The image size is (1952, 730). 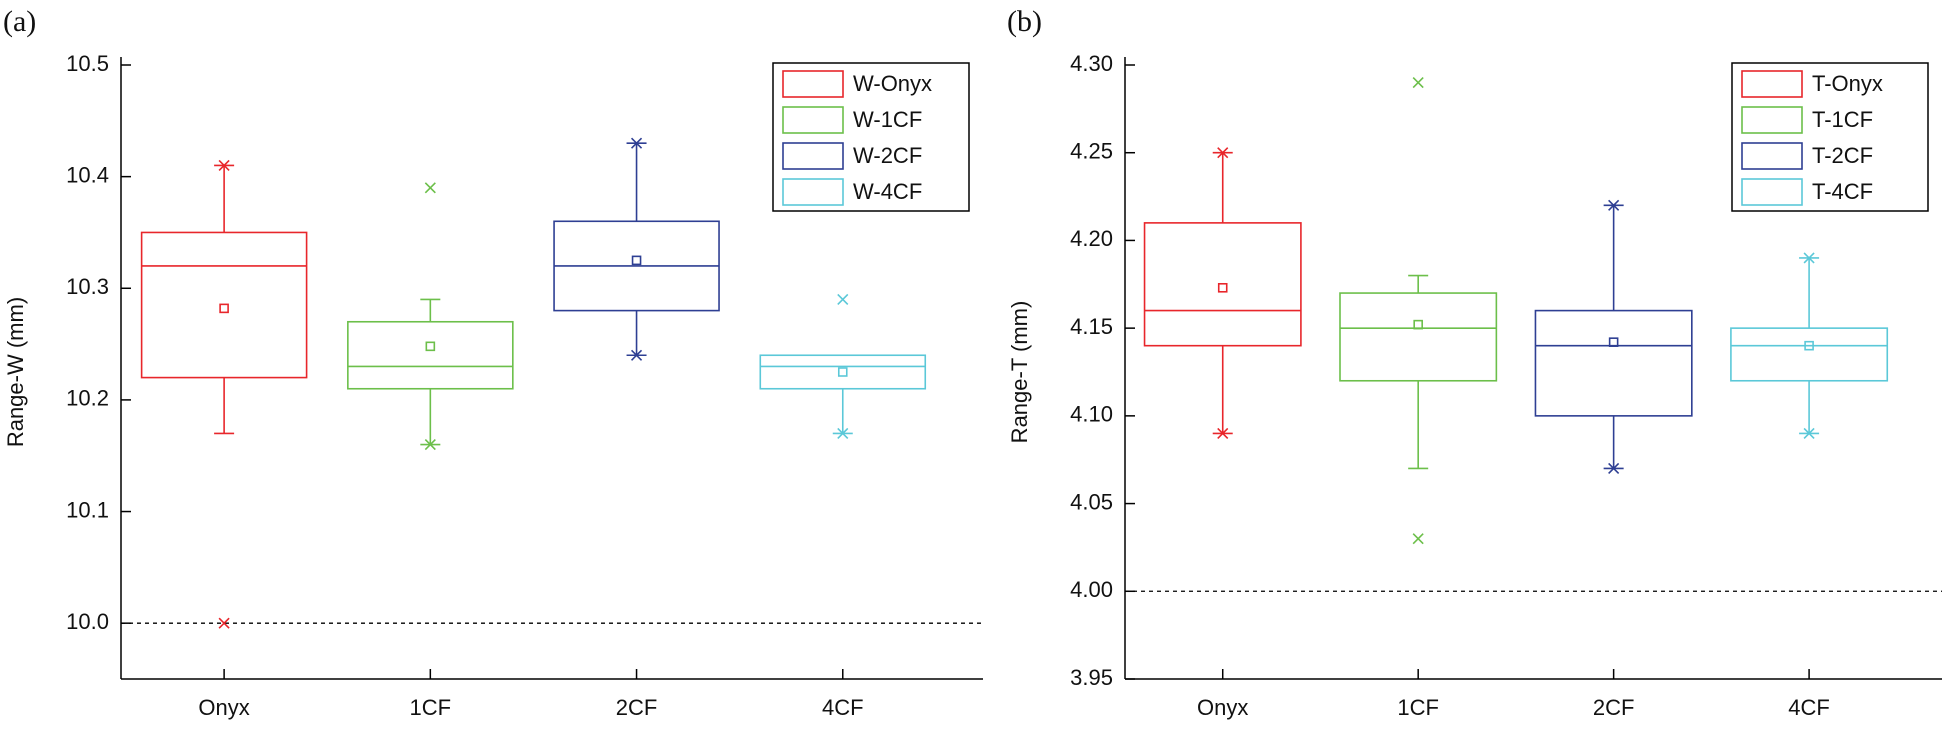 I want to click on y-axis-label: Range-W (mm), so click(x=15, y=372).